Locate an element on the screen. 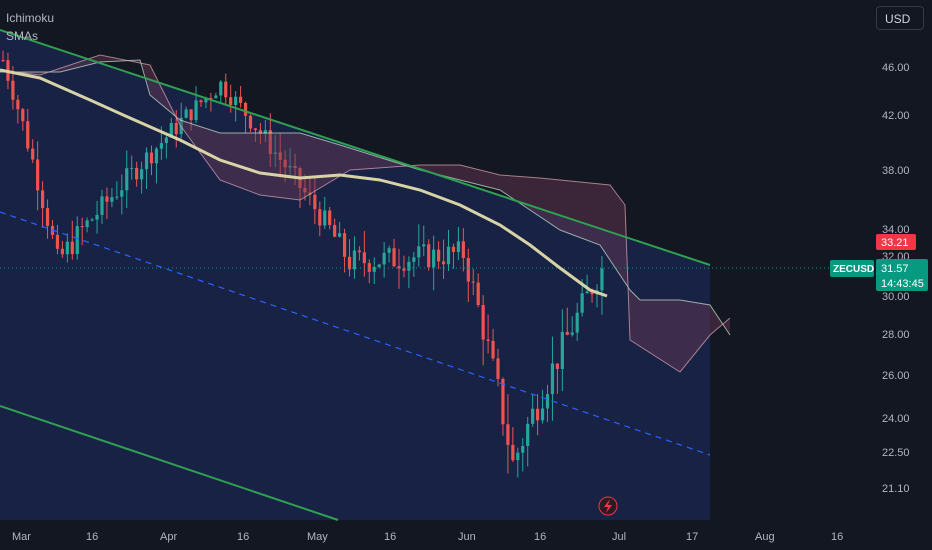  last-price-tag: 31.57 14:43:45 is located at coordinates (902, 275).